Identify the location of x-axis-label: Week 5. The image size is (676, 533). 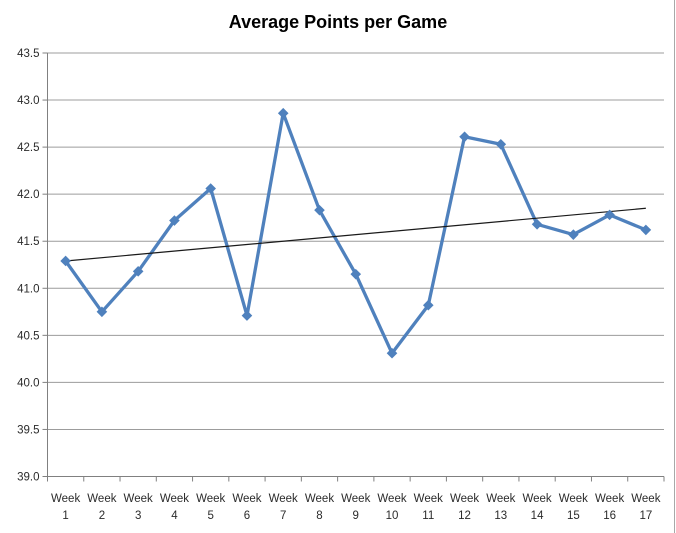
(210, 507).